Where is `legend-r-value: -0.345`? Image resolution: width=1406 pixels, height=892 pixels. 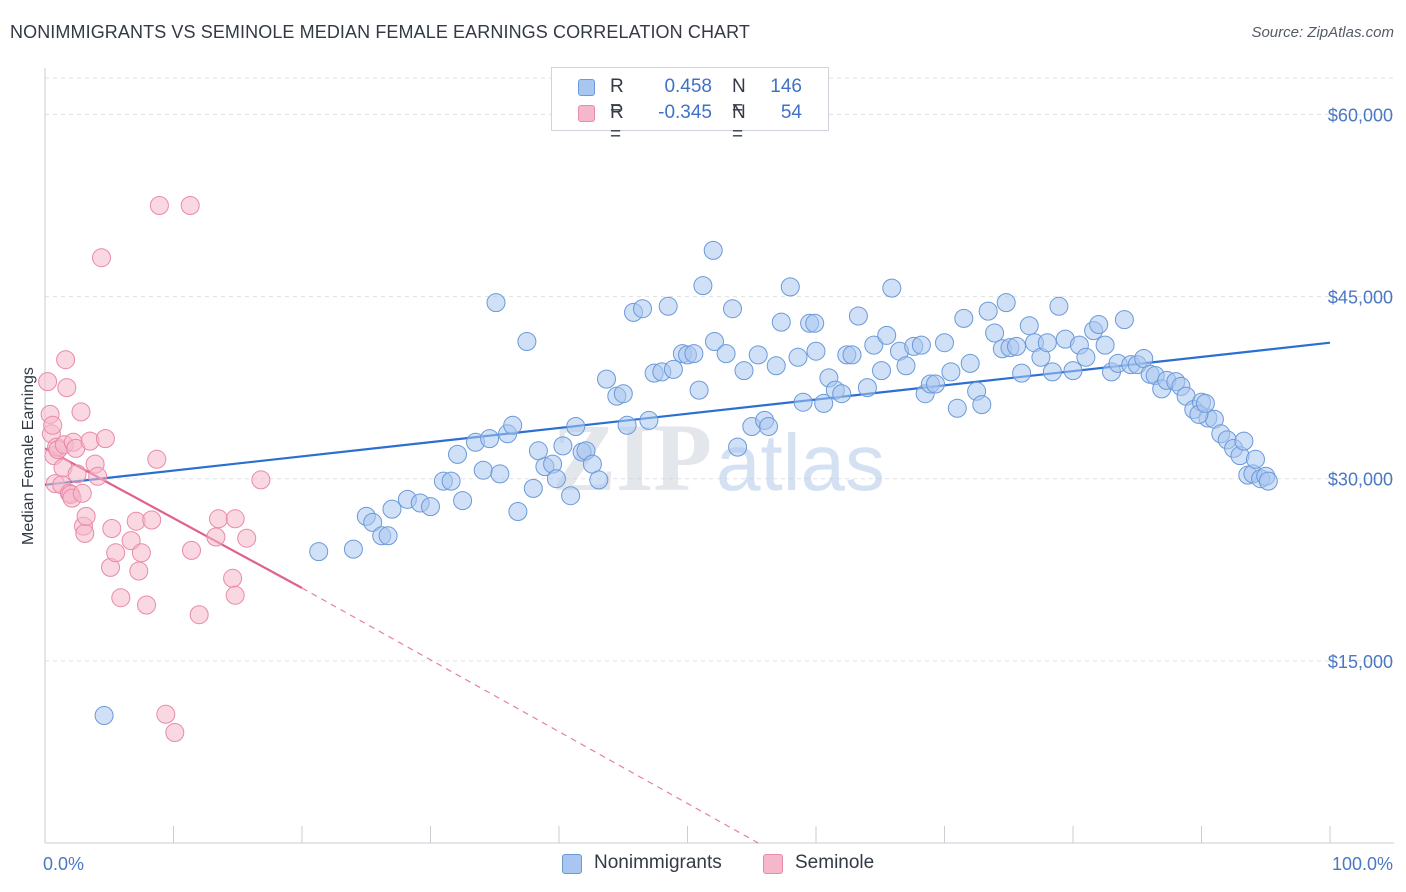 legend-r-value: -0.345 is located at coordinates (685, 112).